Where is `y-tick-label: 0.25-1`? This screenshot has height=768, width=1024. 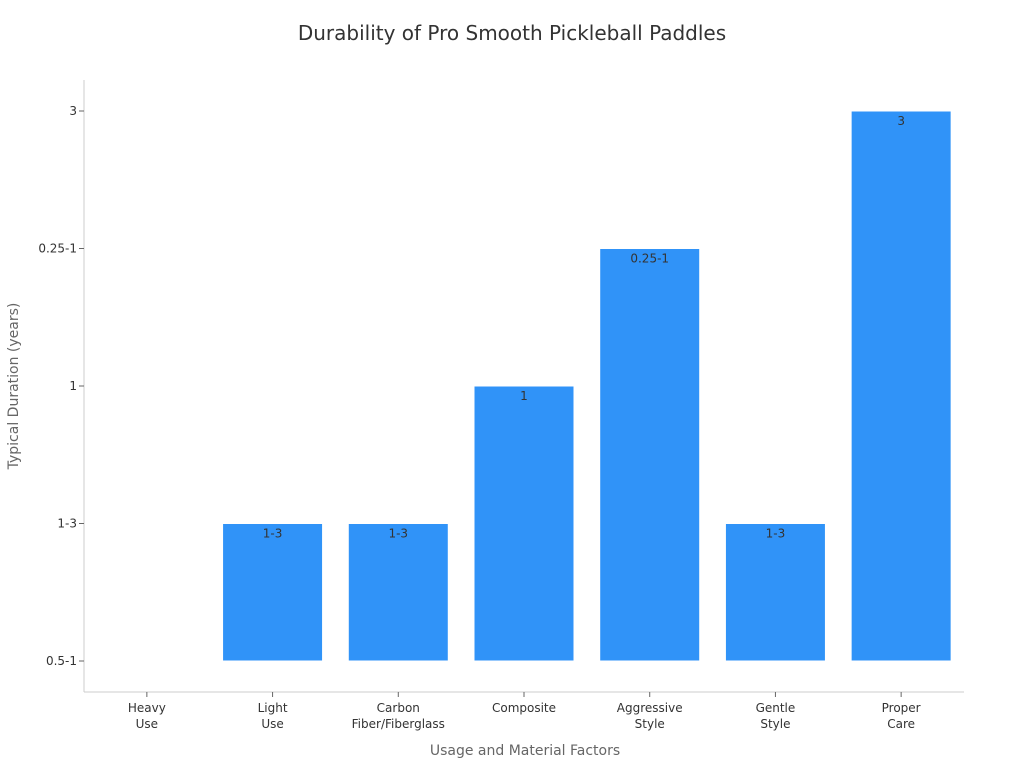
y-tick-label: 0.25-1 is located at coordinates (57, 249).